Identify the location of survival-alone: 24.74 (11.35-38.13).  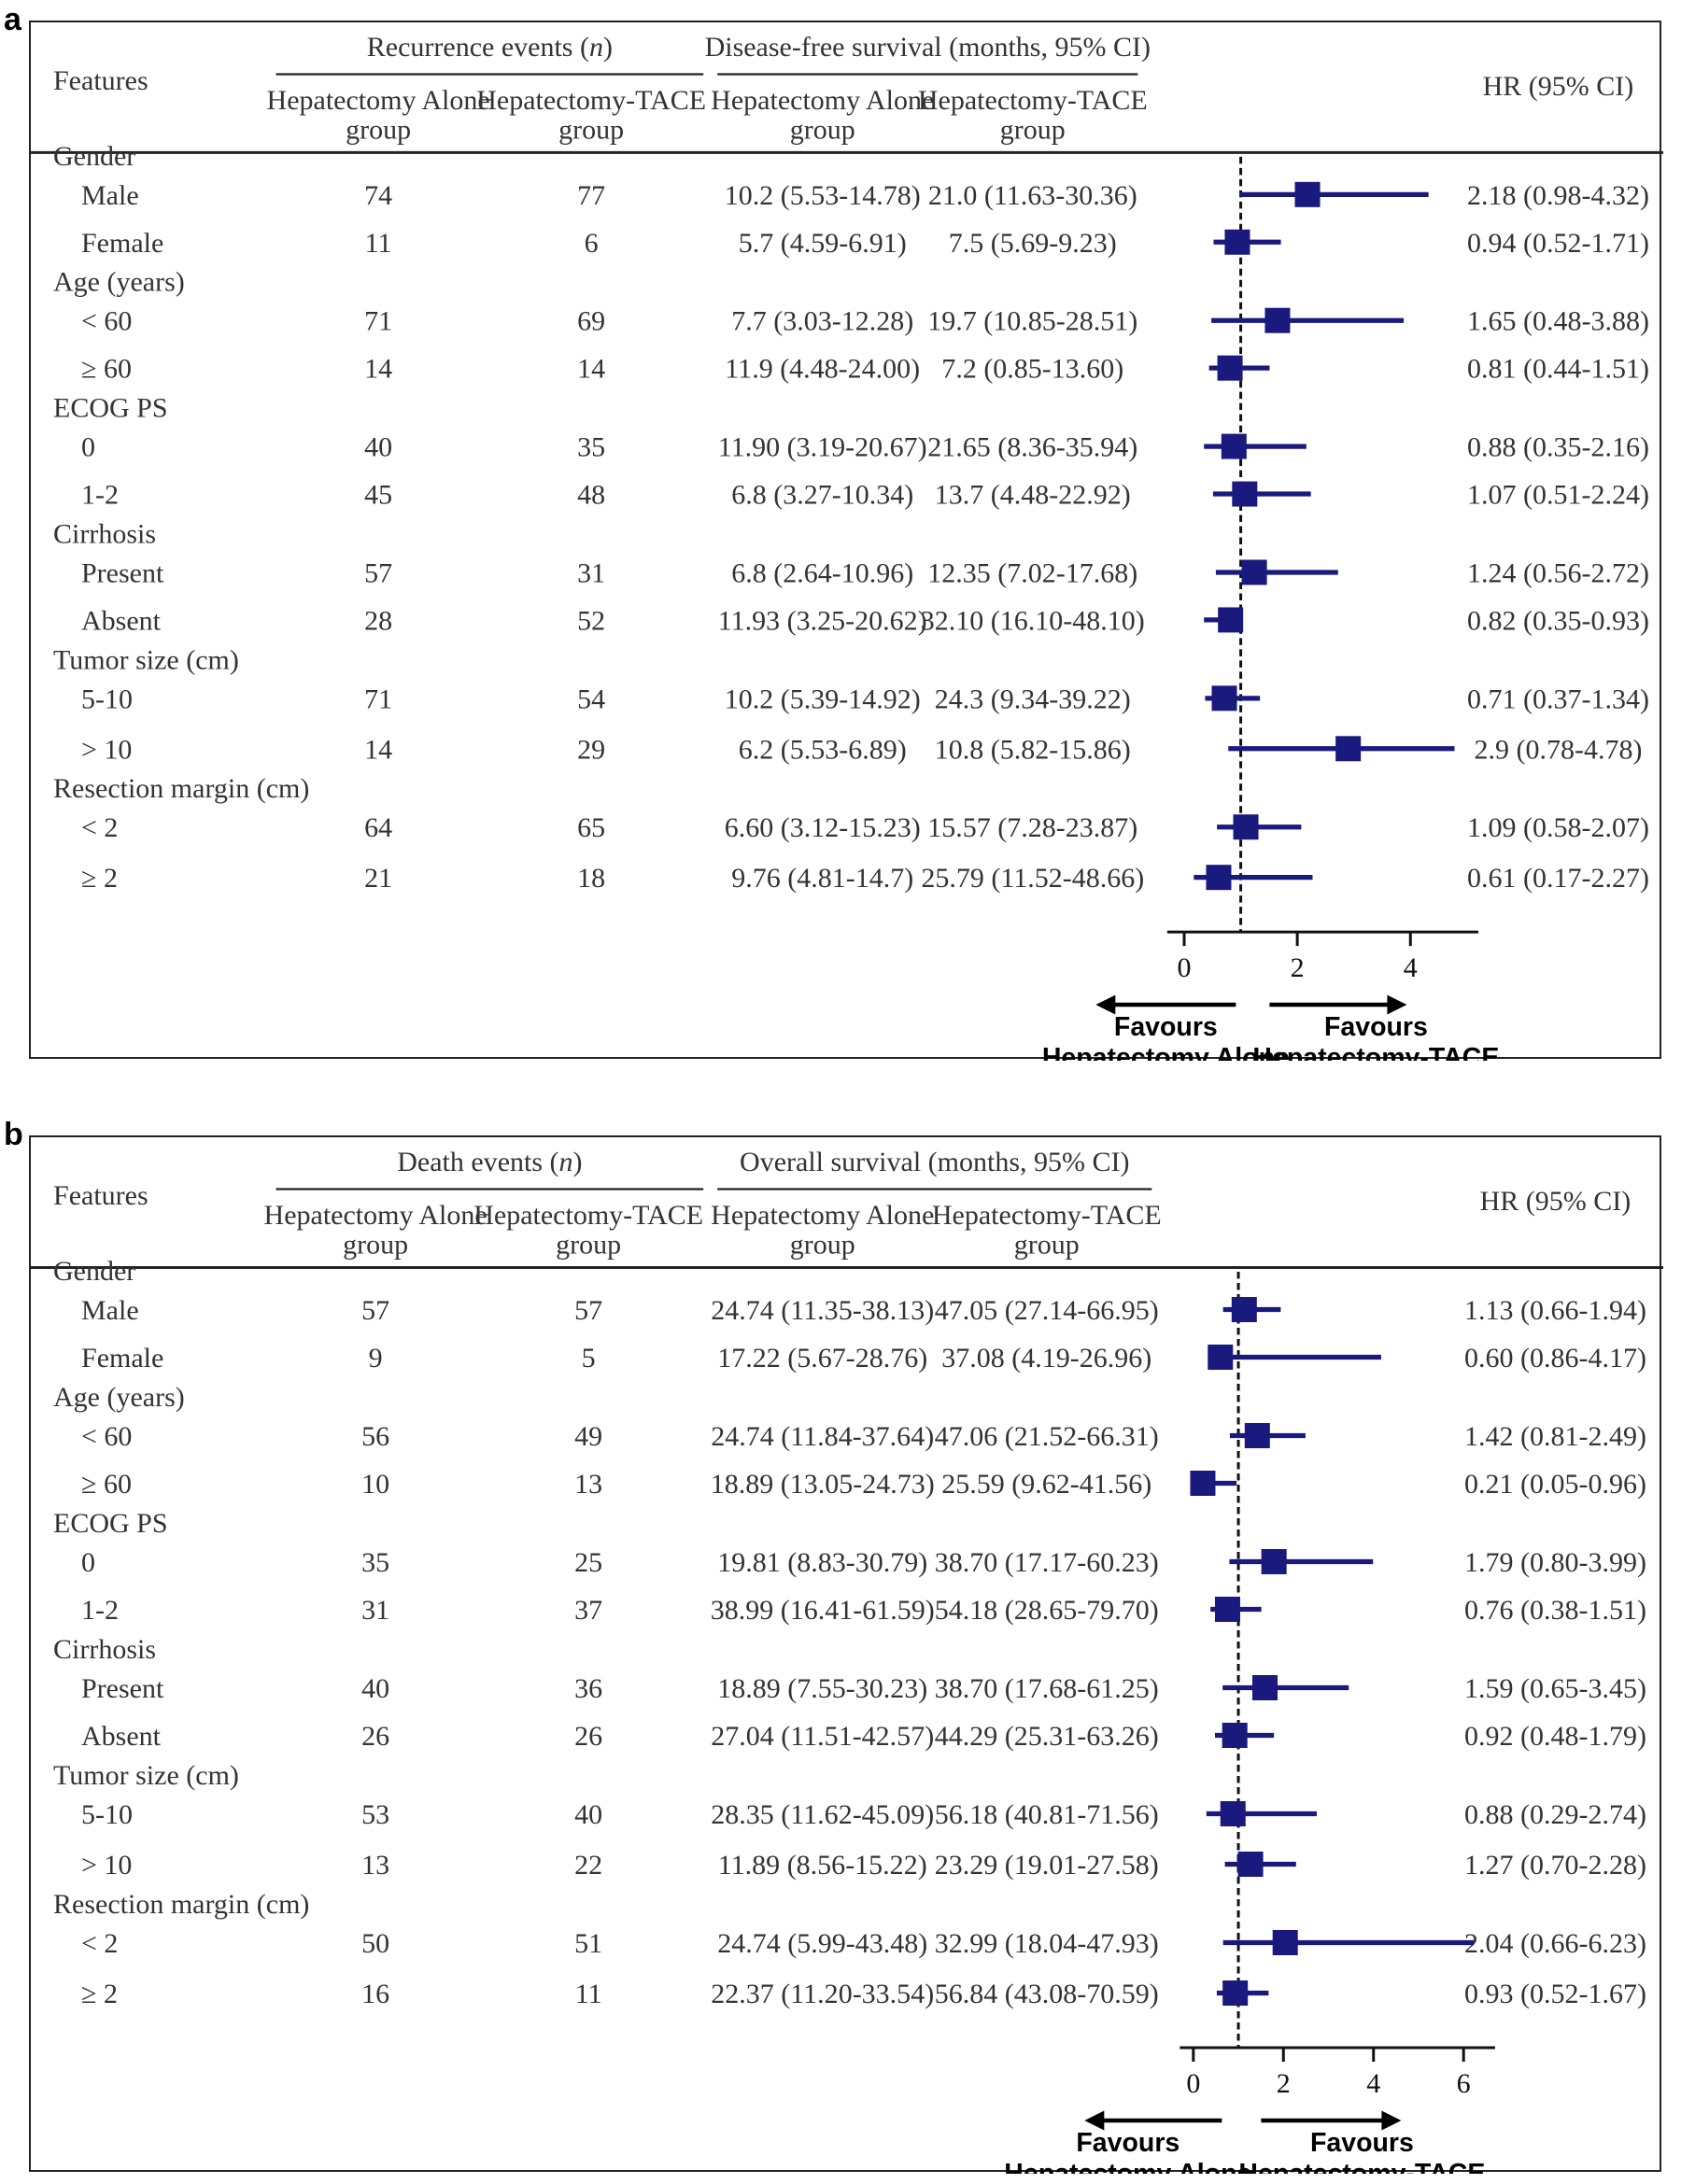
(822, 1310).